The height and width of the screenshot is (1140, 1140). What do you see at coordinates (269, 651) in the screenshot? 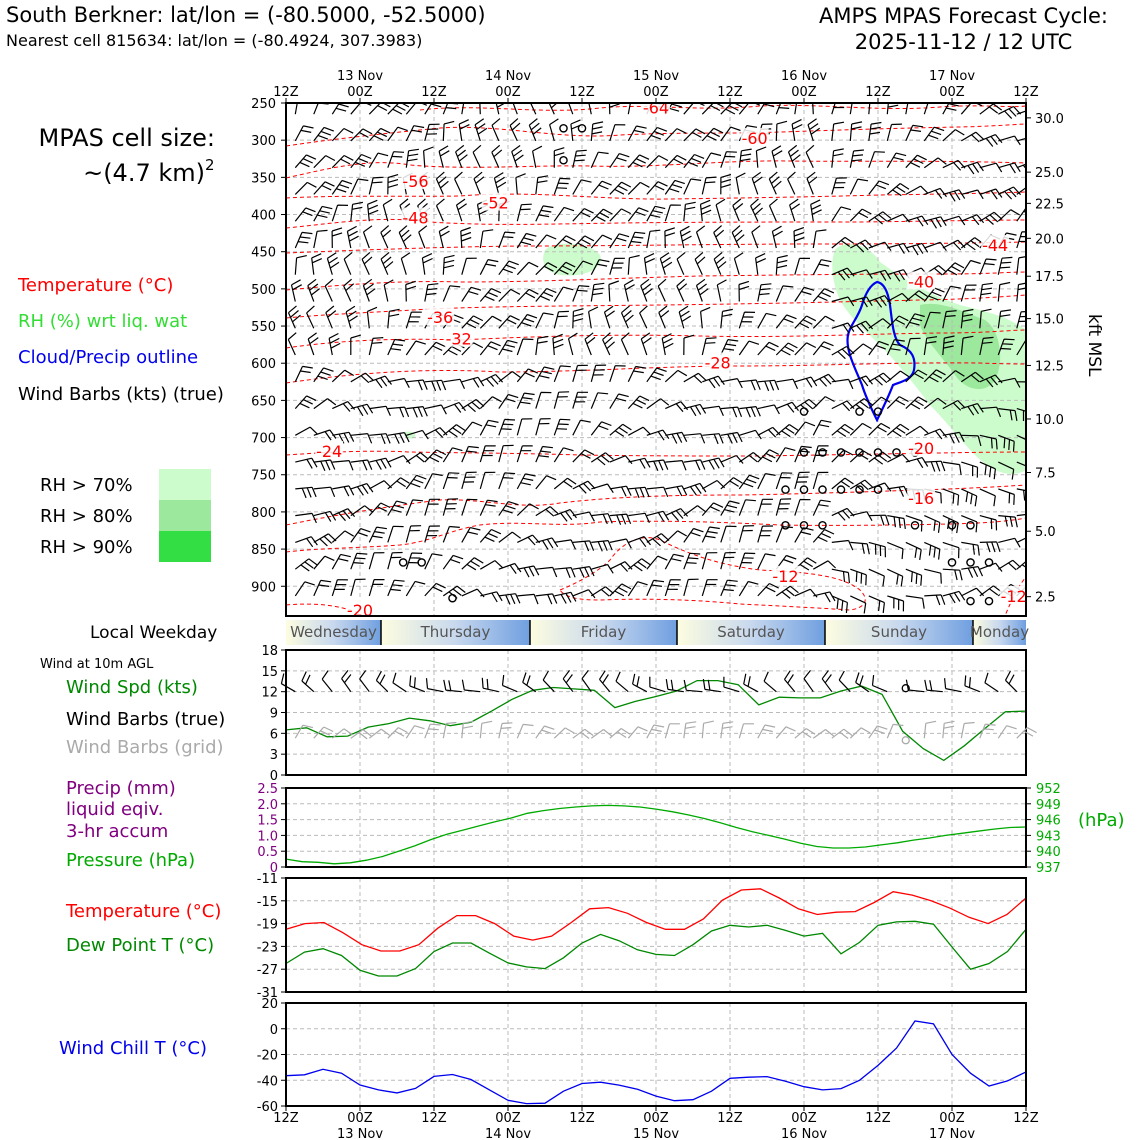
I see `y-tick-label: 18` at bounding box center [269, 651].